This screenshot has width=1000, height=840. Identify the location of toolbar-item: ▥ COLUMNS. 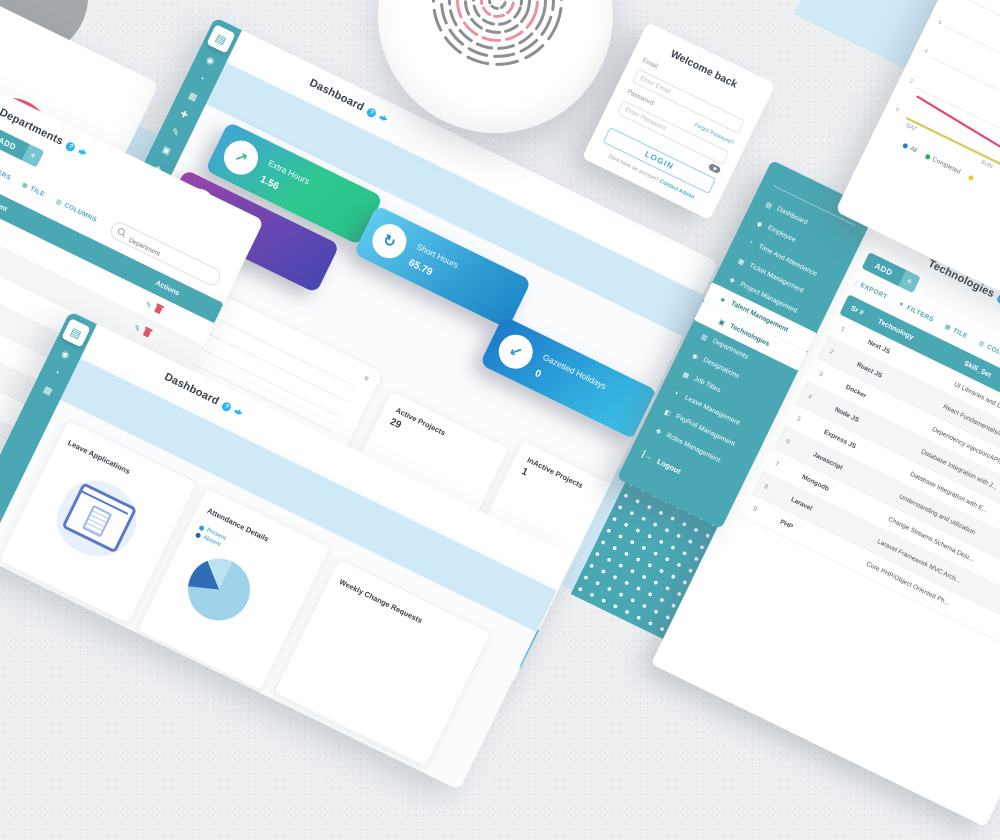
(76, 210).